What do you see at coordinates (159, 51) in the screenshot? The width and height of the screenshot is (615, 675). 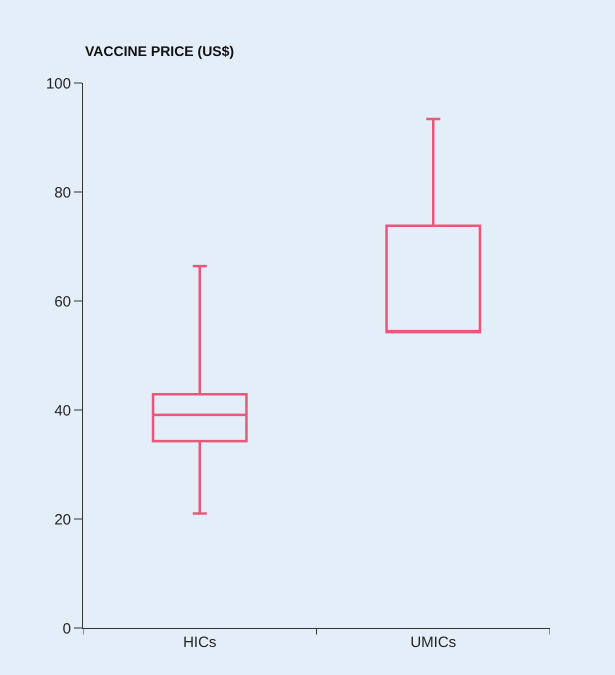 I see `y-axis-title: VACCINE PRICE (US$)` at bounding box center [159, 51].